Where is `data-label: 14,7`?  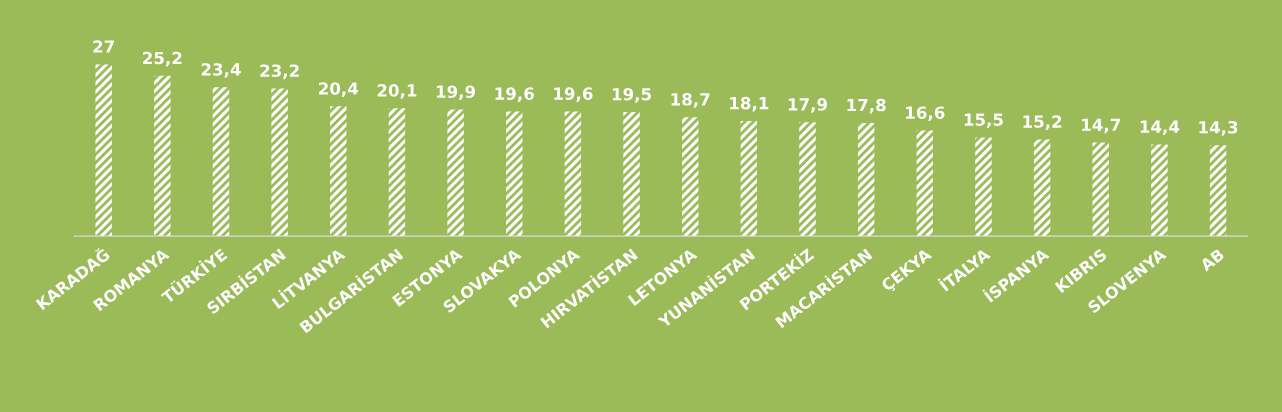
data-label: 14,7 is located at coordinates (1101, 126).